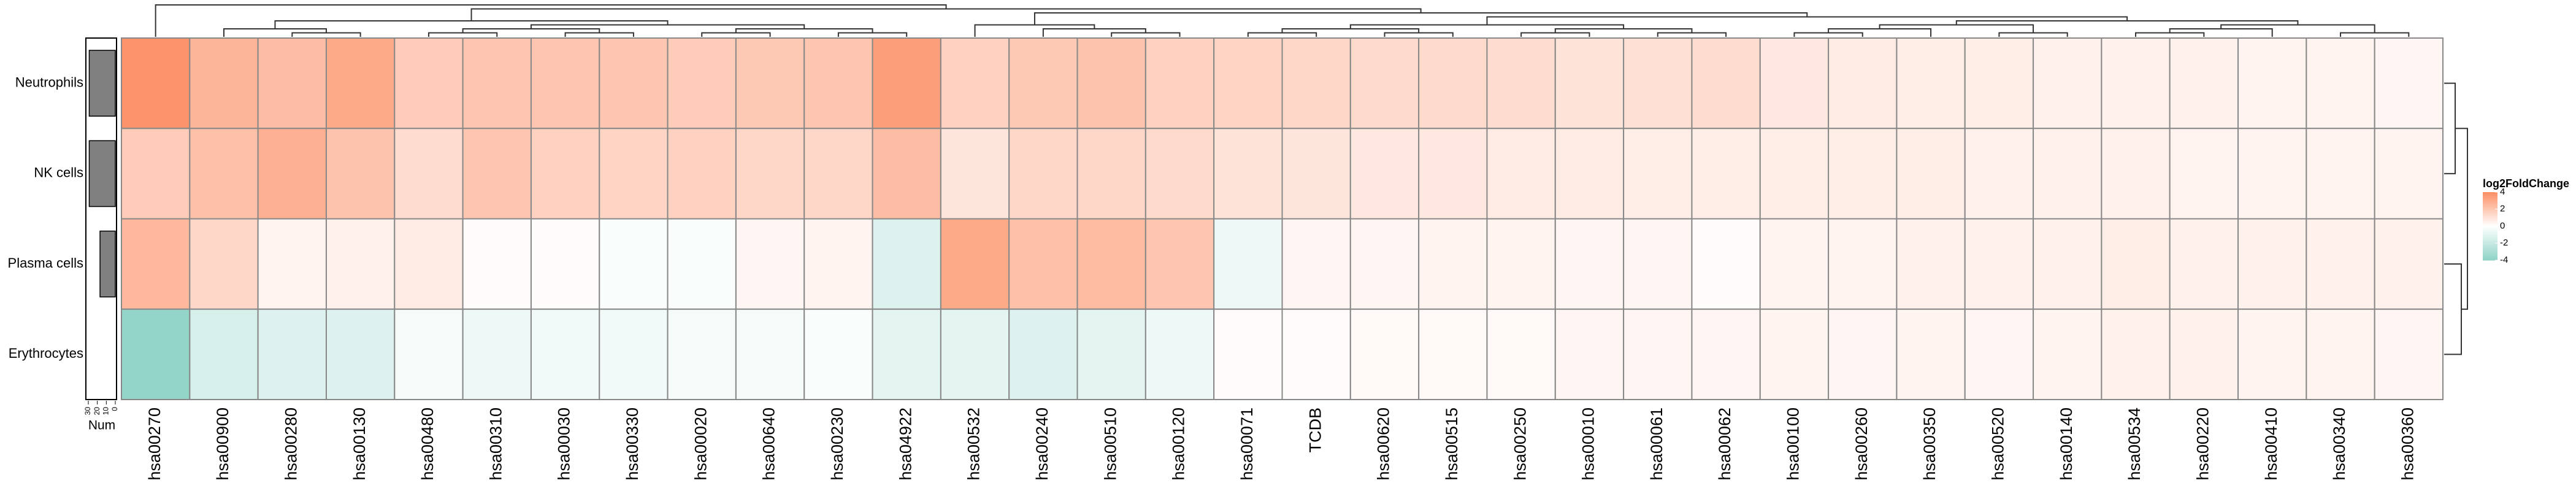 Image resolution: width=2576 pixels, height=491 pixels. I want to click on legend-tick-label: 0, so click(2502, 225).